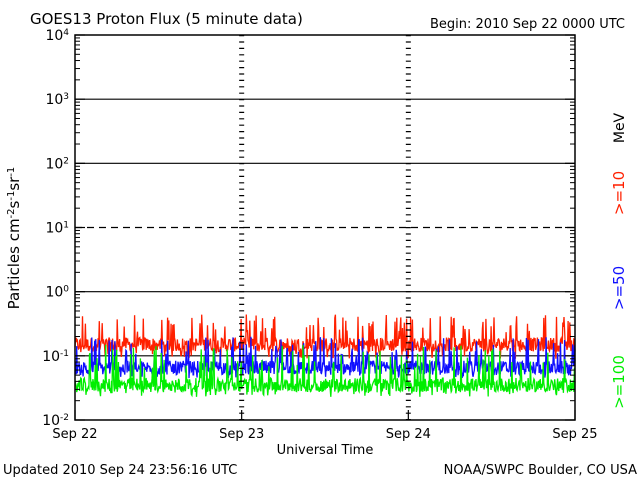  I want to click on data-source: NOAA/SWPC Boulder, CO USA, so click(540, 470).